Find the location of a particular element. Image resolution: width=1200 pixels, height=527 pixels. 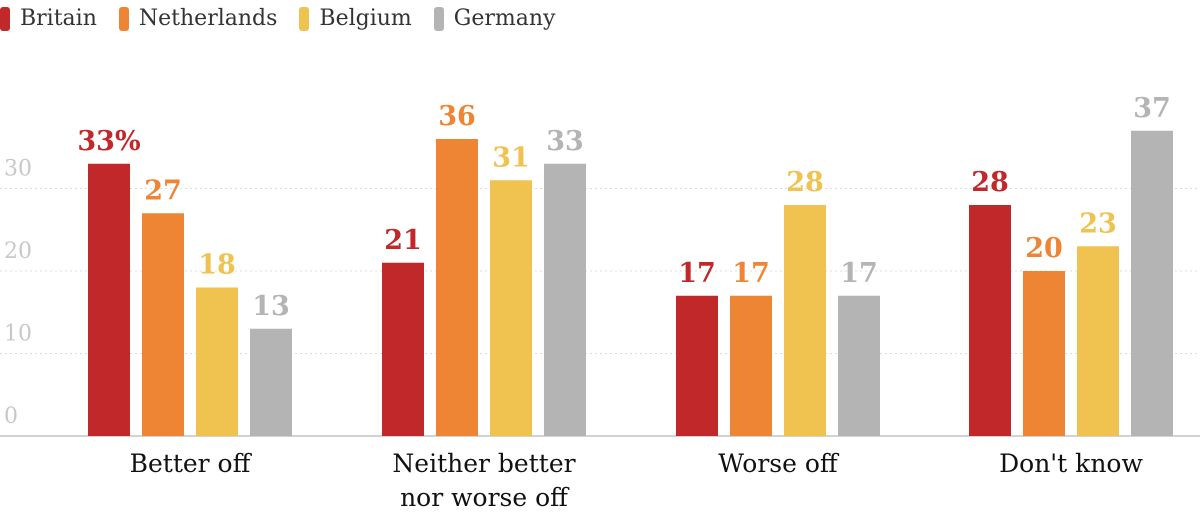

bar-netherlands-neither-better-nor-worse-off is located at coordinates (457, 287).